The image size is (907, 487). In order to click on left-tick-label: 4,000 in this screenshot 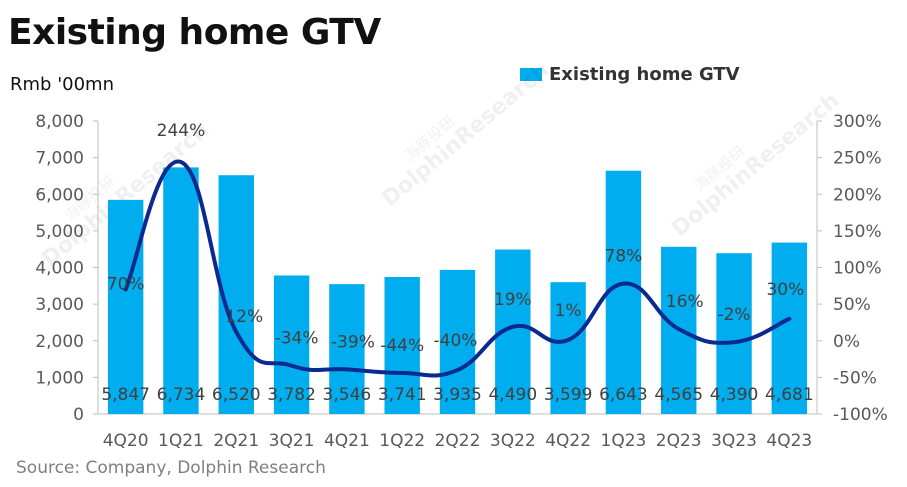, I will do `click(59, 269)`.